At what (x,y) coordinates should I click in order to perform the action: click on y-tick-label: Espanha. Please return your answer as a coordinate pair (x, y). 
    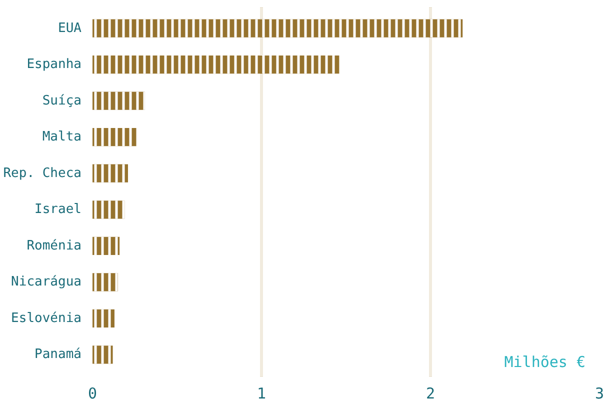
    Looking at the image, I should click on (54, 64).